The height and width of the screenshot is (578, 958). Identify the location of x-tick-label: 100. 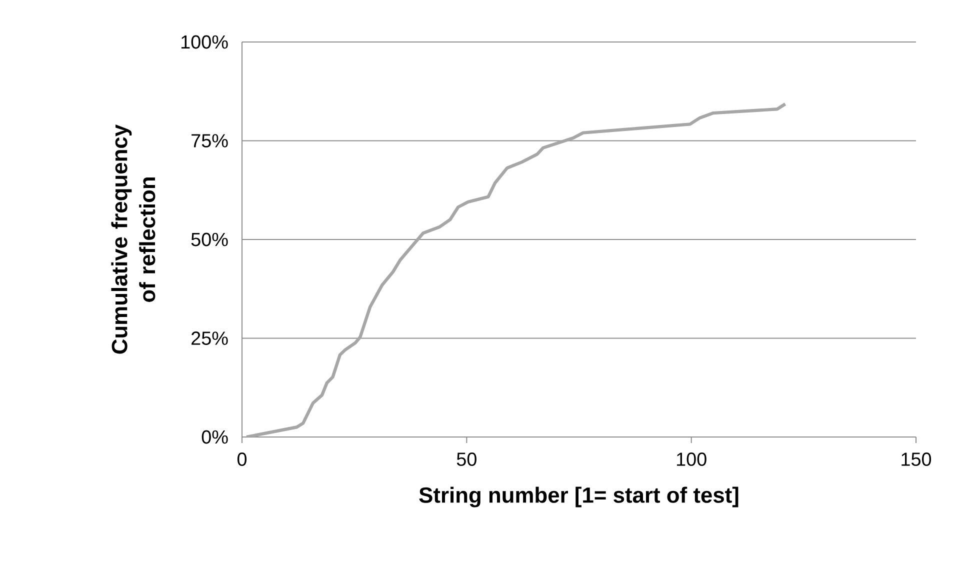
(691, 459).